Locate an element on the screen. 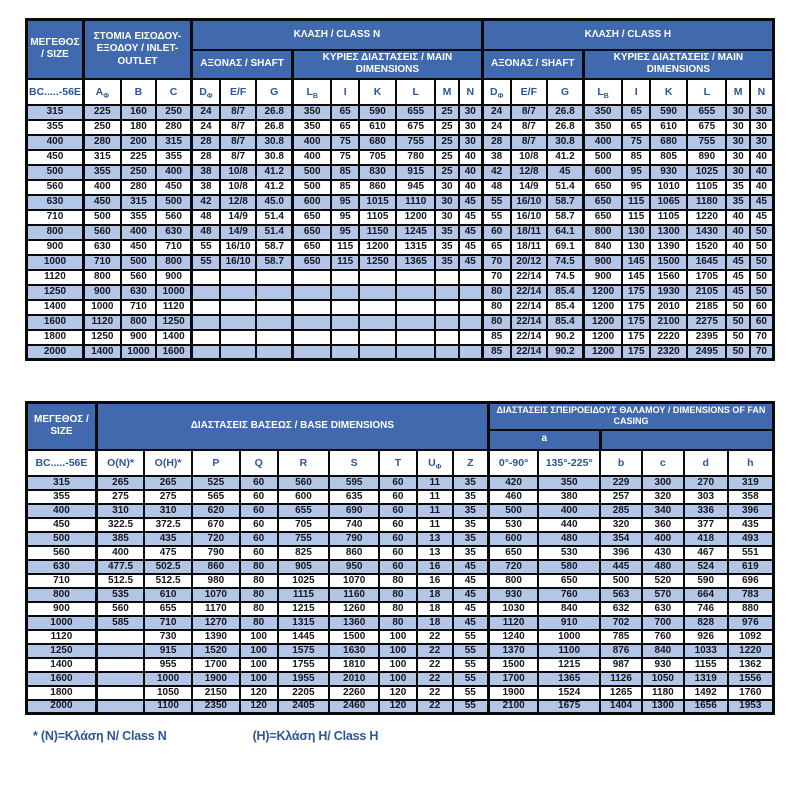 This screenshot has width=800, height=805. value-cell: 2205 is located at coordinates (303, 692).